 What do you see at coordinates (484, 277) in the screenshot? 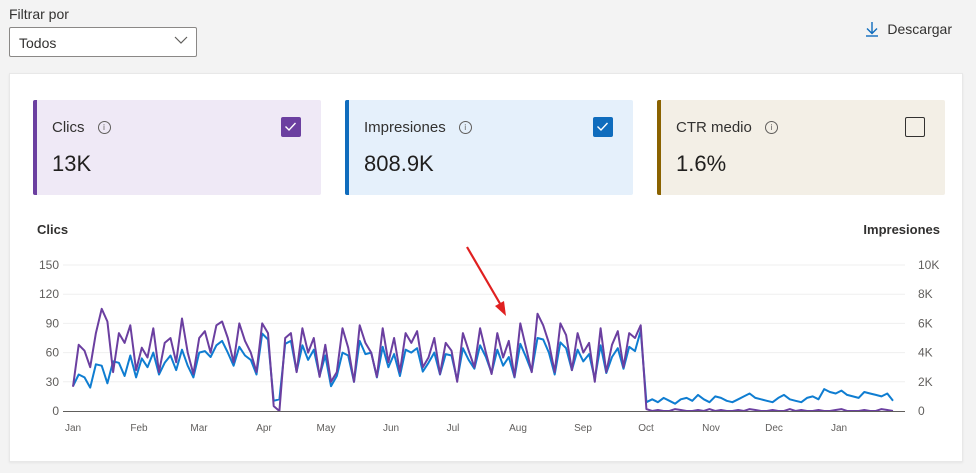
I see `annotation-arrow-shaft` at bounding box center [484, 277].